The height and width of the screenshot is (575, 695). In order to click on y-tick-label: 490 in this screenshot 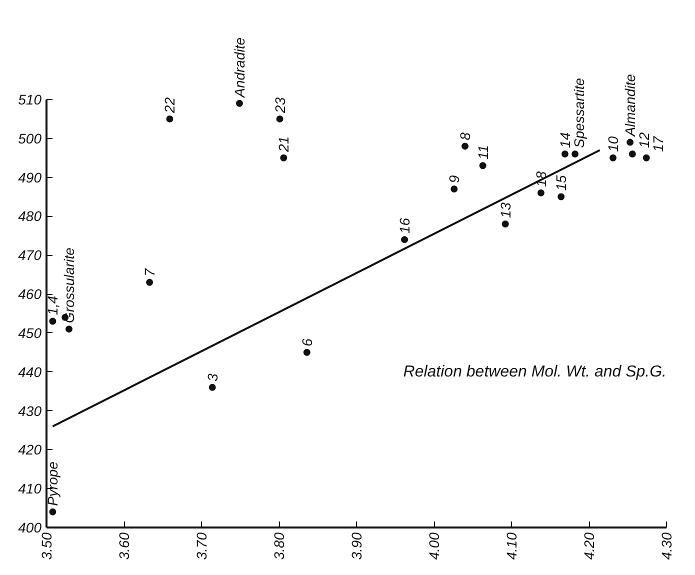, I will do `click(30, 177)`.